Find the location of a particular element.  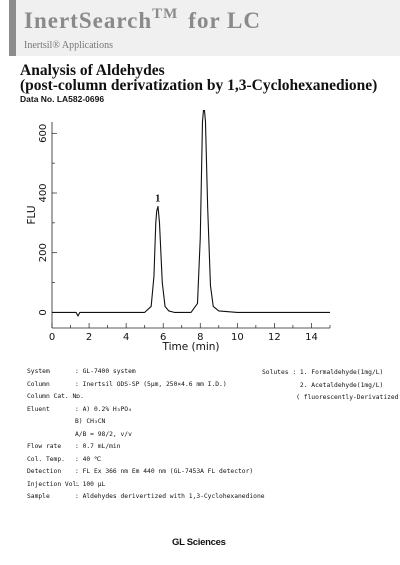

condition-label: Eluent is located at coordinates (38, 409).